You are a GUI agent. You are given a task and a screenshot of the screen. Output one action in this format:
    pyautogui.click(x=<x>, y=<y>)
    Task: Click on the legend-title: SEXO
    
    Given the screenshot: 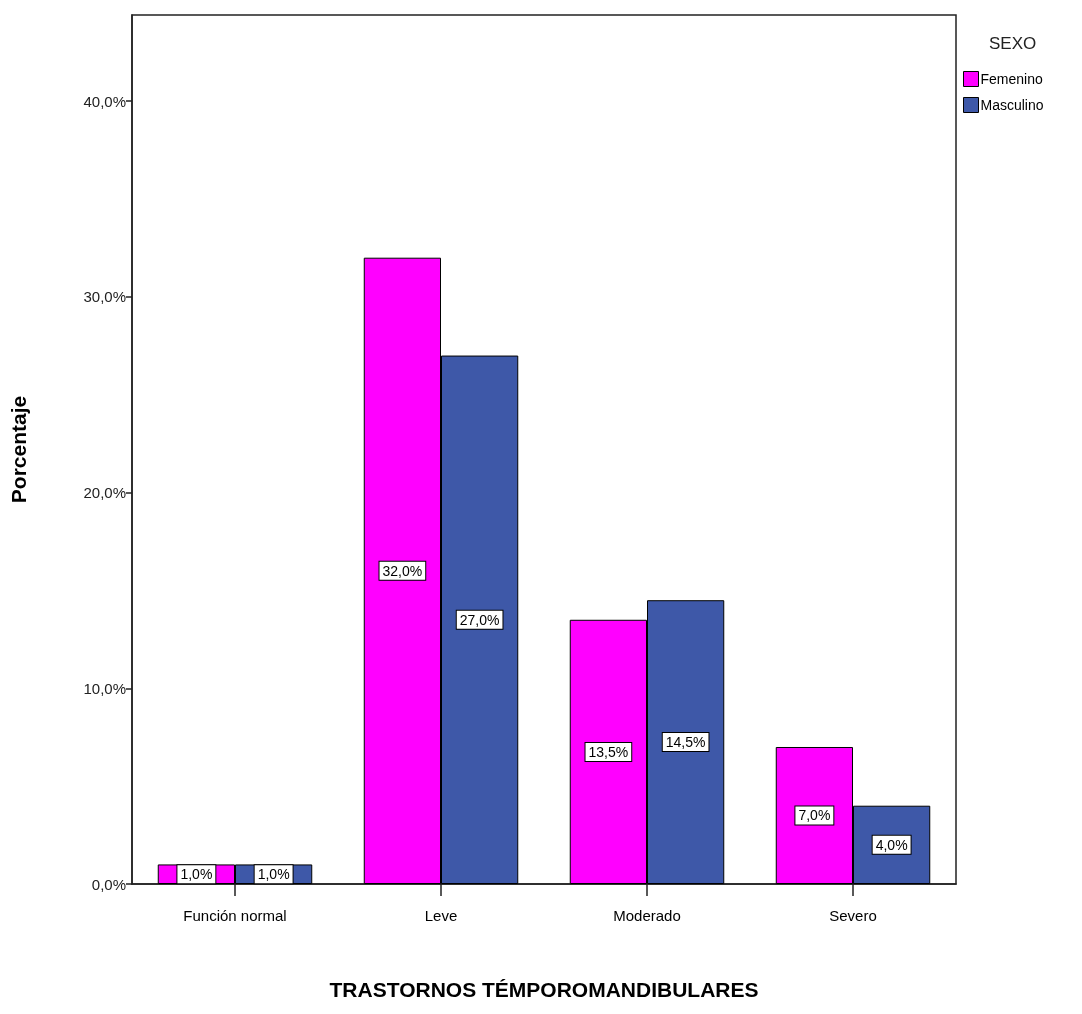 What is the action you would take?
    pyautogui.click(x=1013, y=43)
    